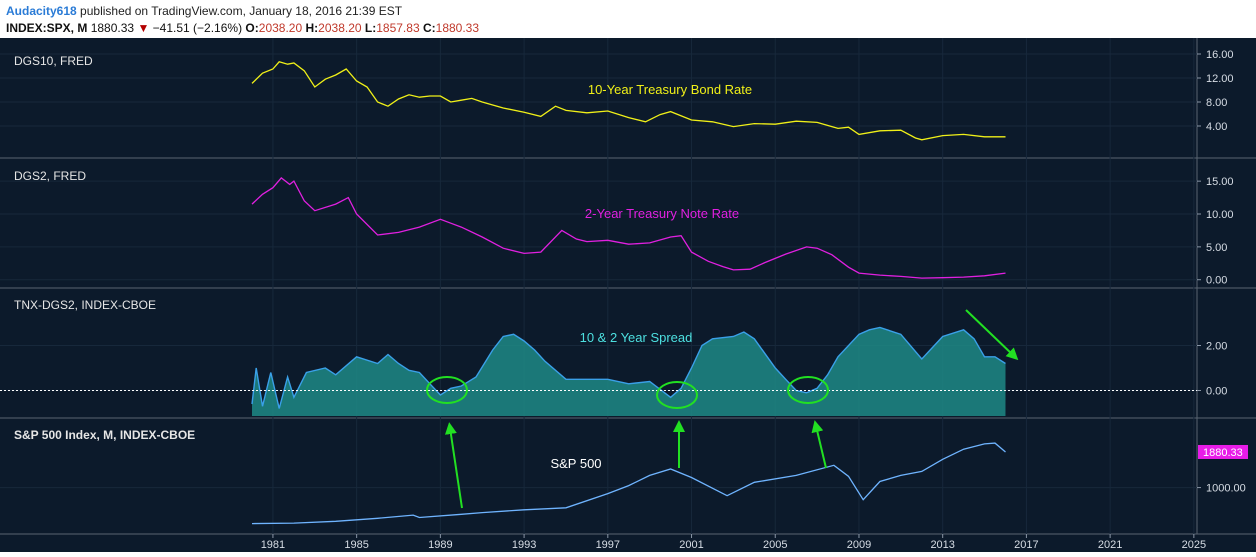 The image size is (1256, 557). I want to click on high-label: H:, so click(312, 28).